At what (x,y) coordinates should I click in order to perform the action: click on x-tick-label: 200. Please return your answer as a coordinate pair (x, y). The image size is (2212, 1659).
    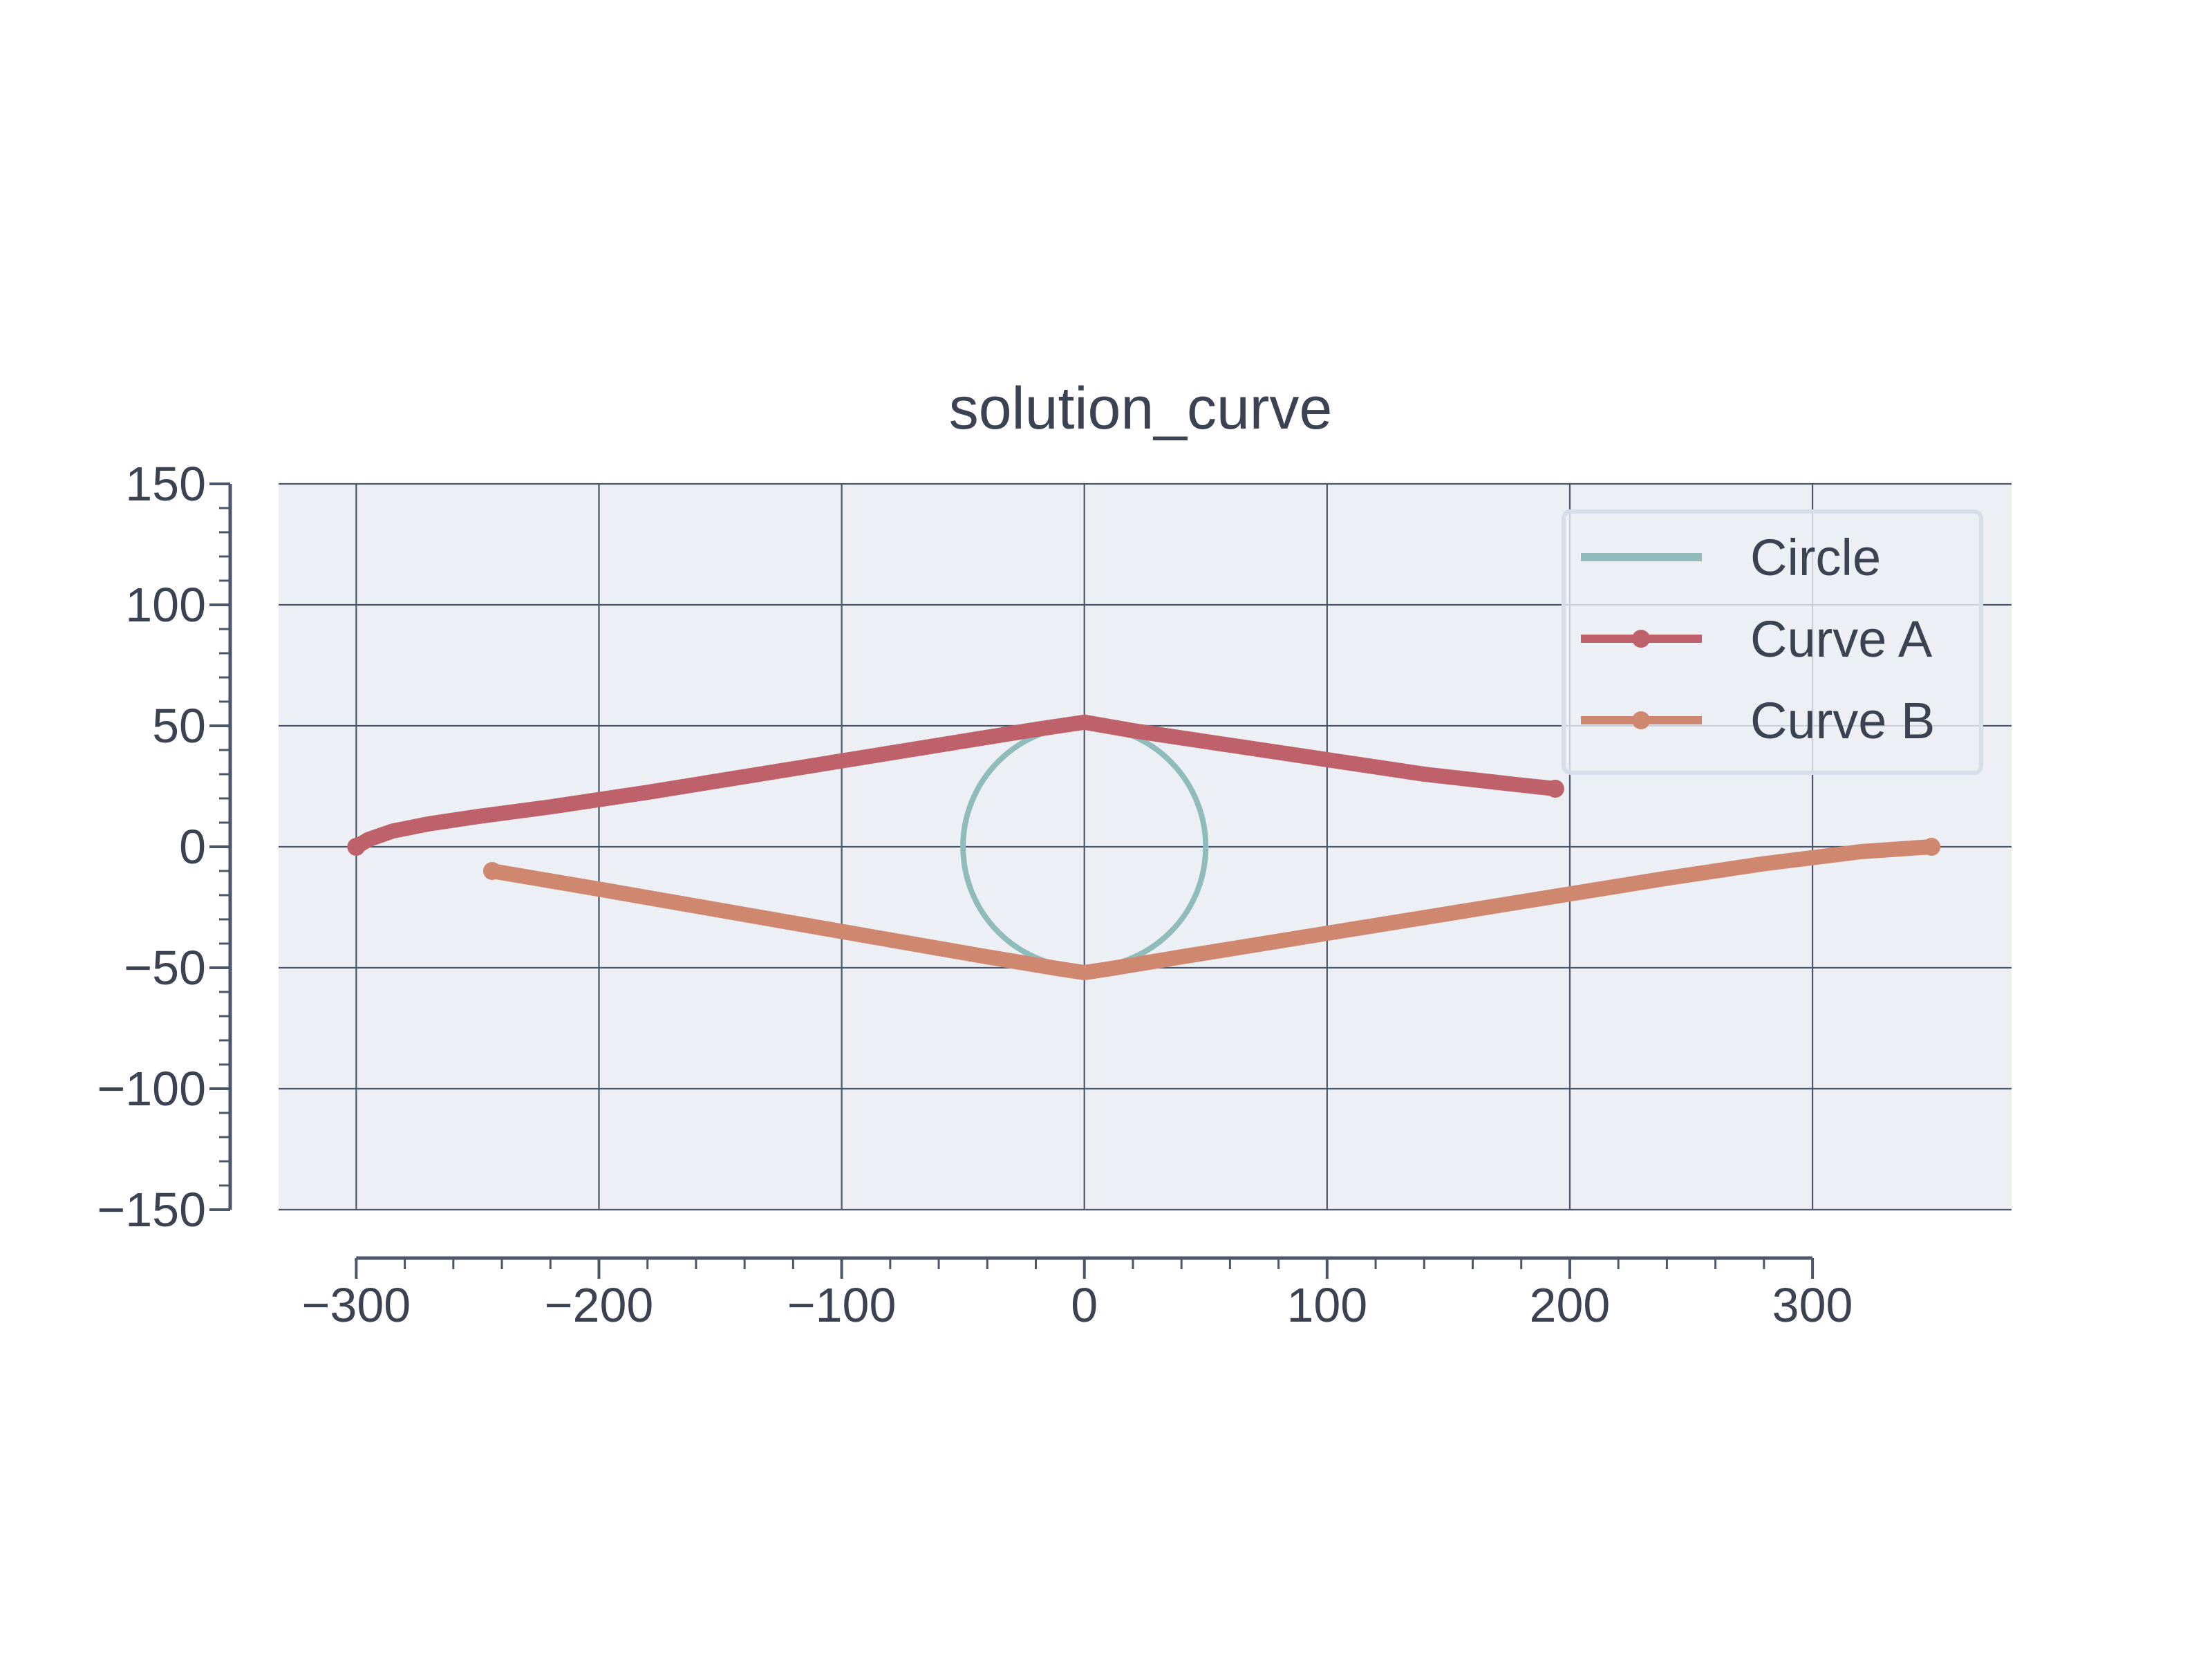
    Looking at the image, I should click on (1570, 1305).